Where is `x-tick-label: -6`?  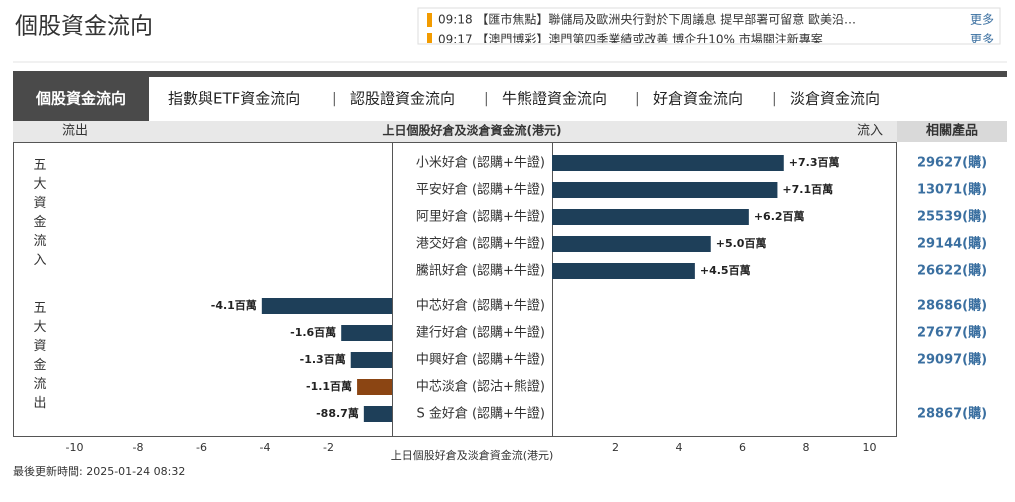 x-tick-label: -6 is located at coordinates (201, 447).